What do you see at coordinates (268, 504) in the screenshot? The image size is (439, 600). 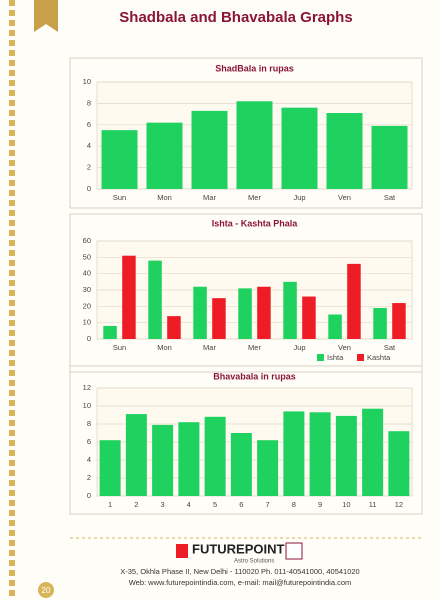 I see `x-tick-label: 7` at bounding box center [268, 504].